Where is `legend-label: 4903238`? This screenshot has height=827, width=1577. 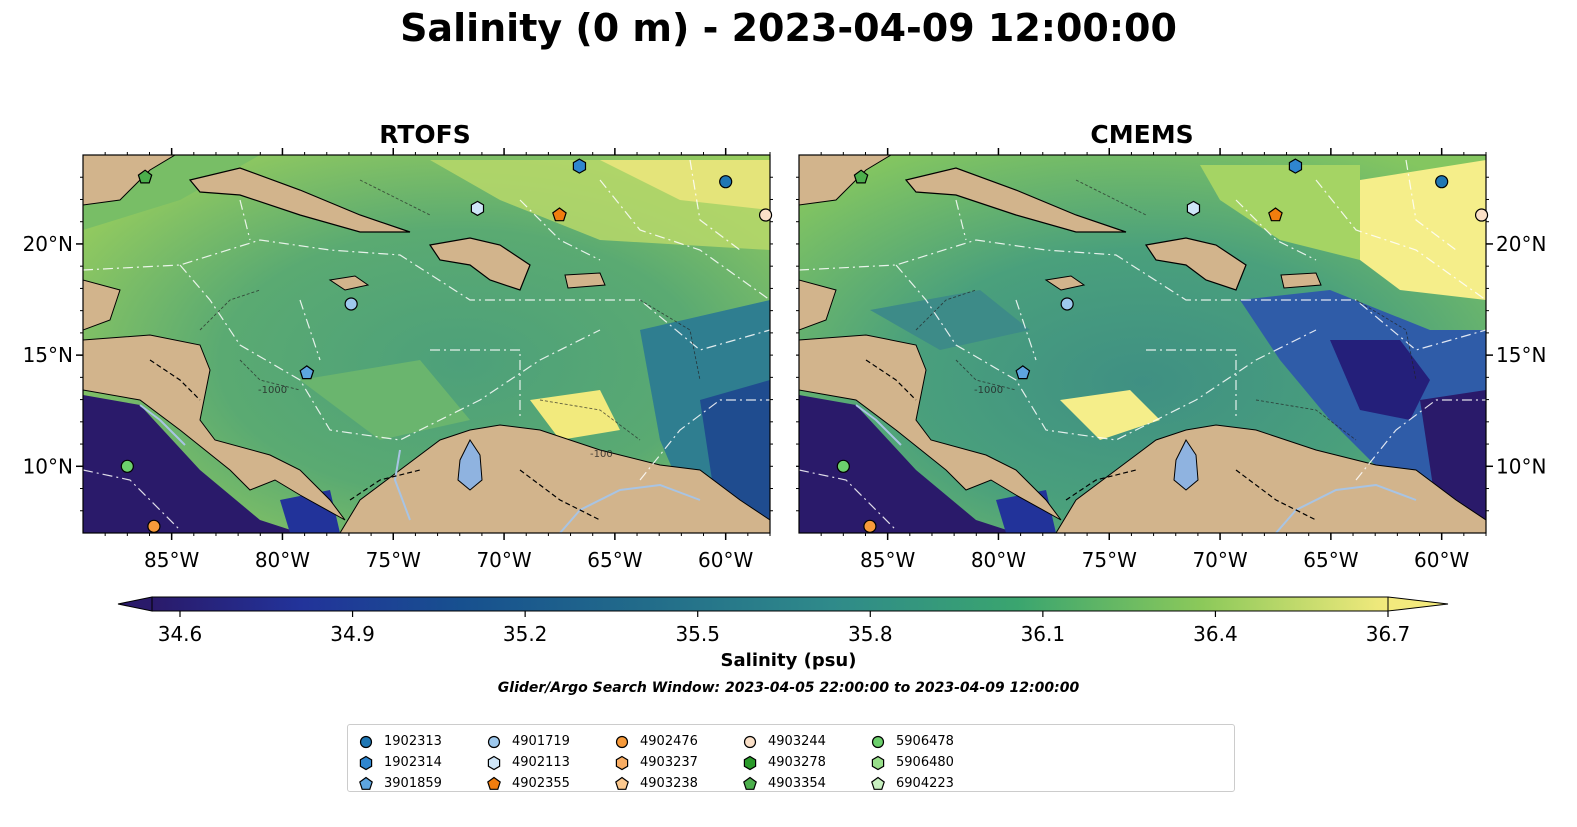 legend-label: 4903238 is located at coordinates (669, 783).